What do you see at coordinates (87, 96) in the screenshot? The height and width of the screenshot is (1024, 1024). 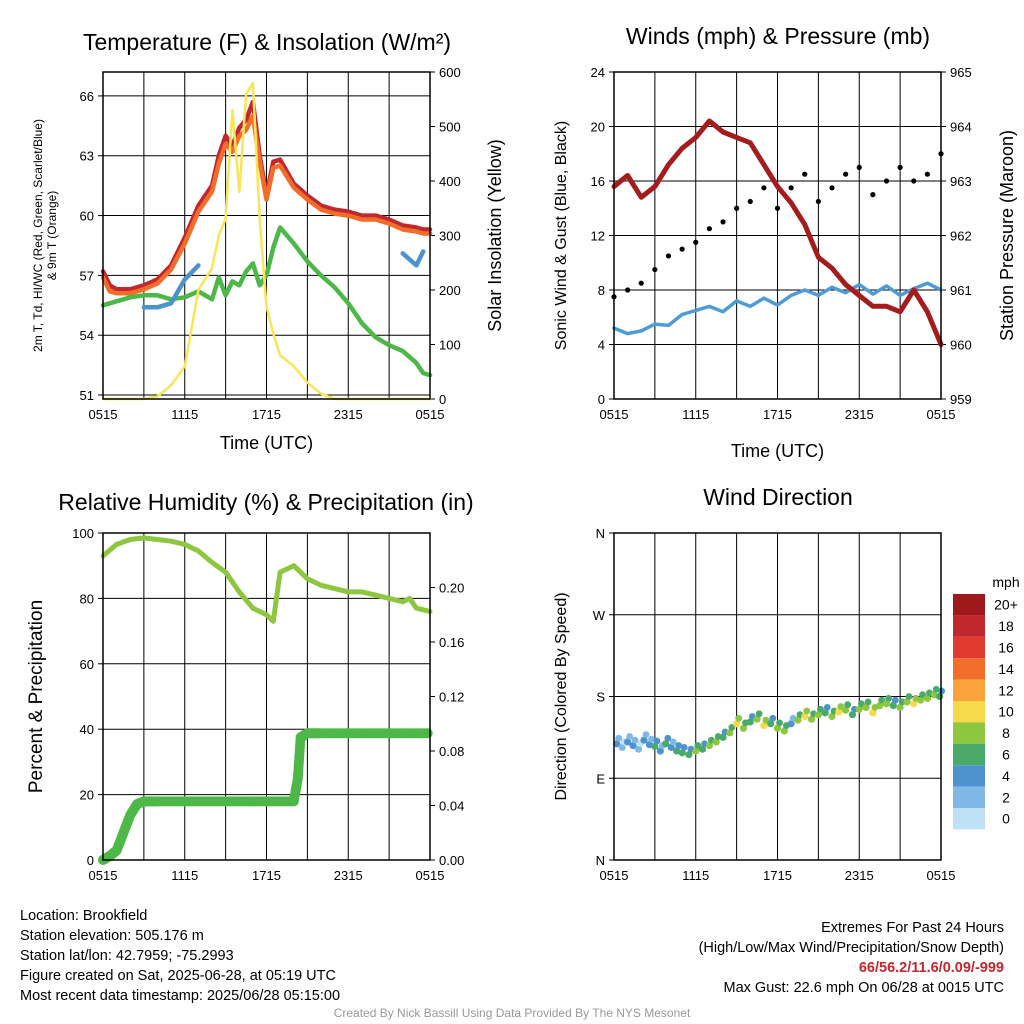 I see `temp-y-tick-label: 66` at bounding box center [87, 96].